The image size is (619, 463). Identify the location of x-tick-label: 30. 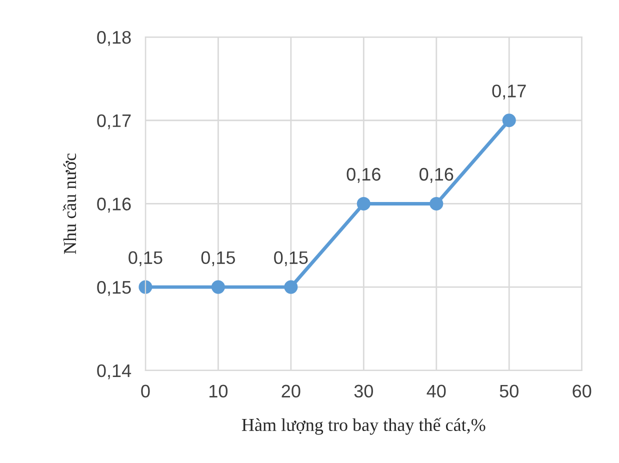
(363, 391).